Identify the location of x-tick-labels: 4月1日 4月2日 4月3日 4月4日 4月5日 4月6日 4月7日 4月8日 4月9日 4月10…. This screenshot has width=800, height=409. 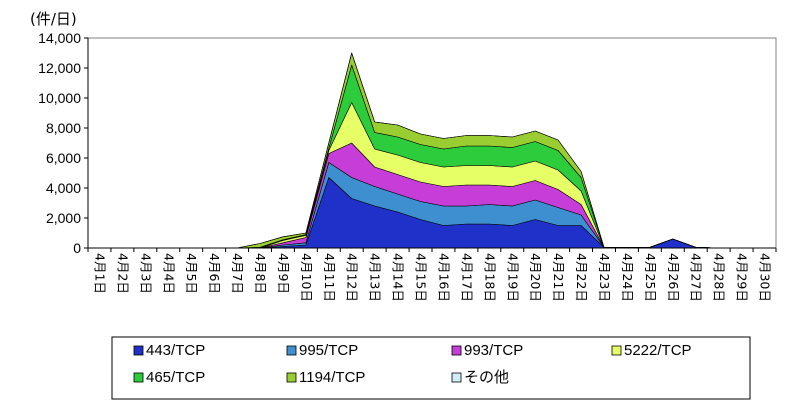
(432, 277).